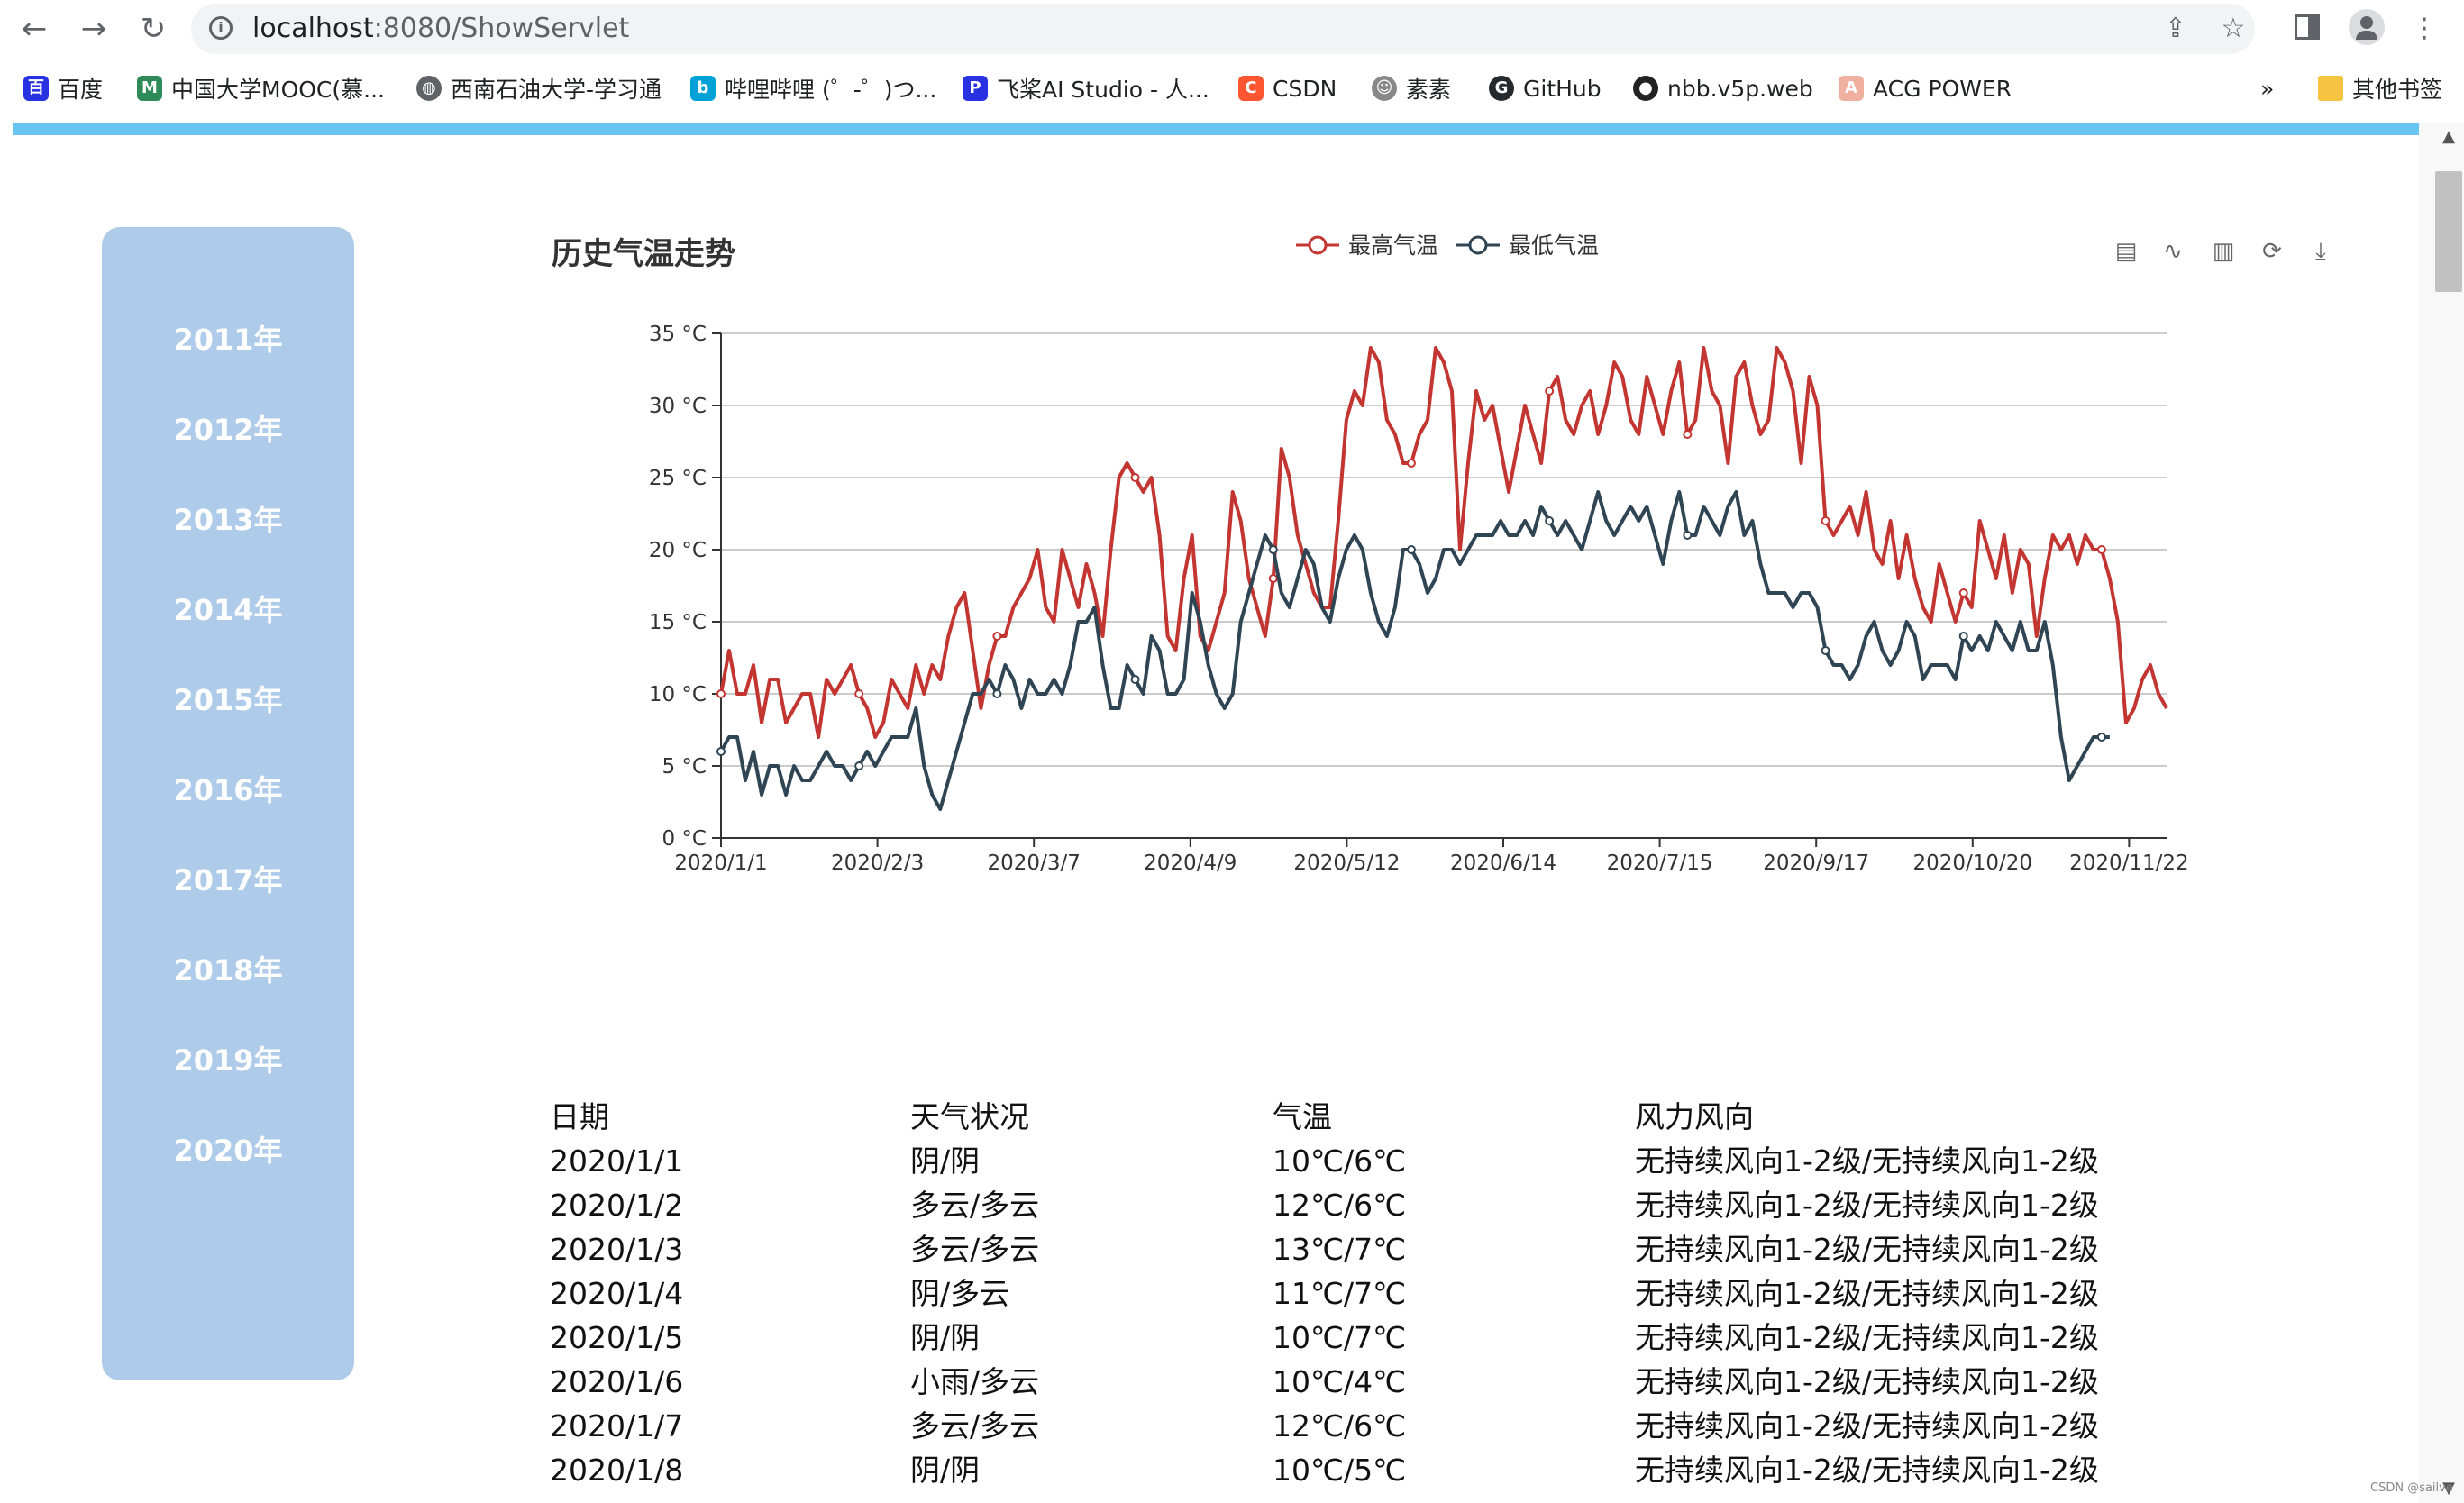 The image size is (2464, 1503). I want to click on cell-date: 2020/1/2, so click(617, 1205).